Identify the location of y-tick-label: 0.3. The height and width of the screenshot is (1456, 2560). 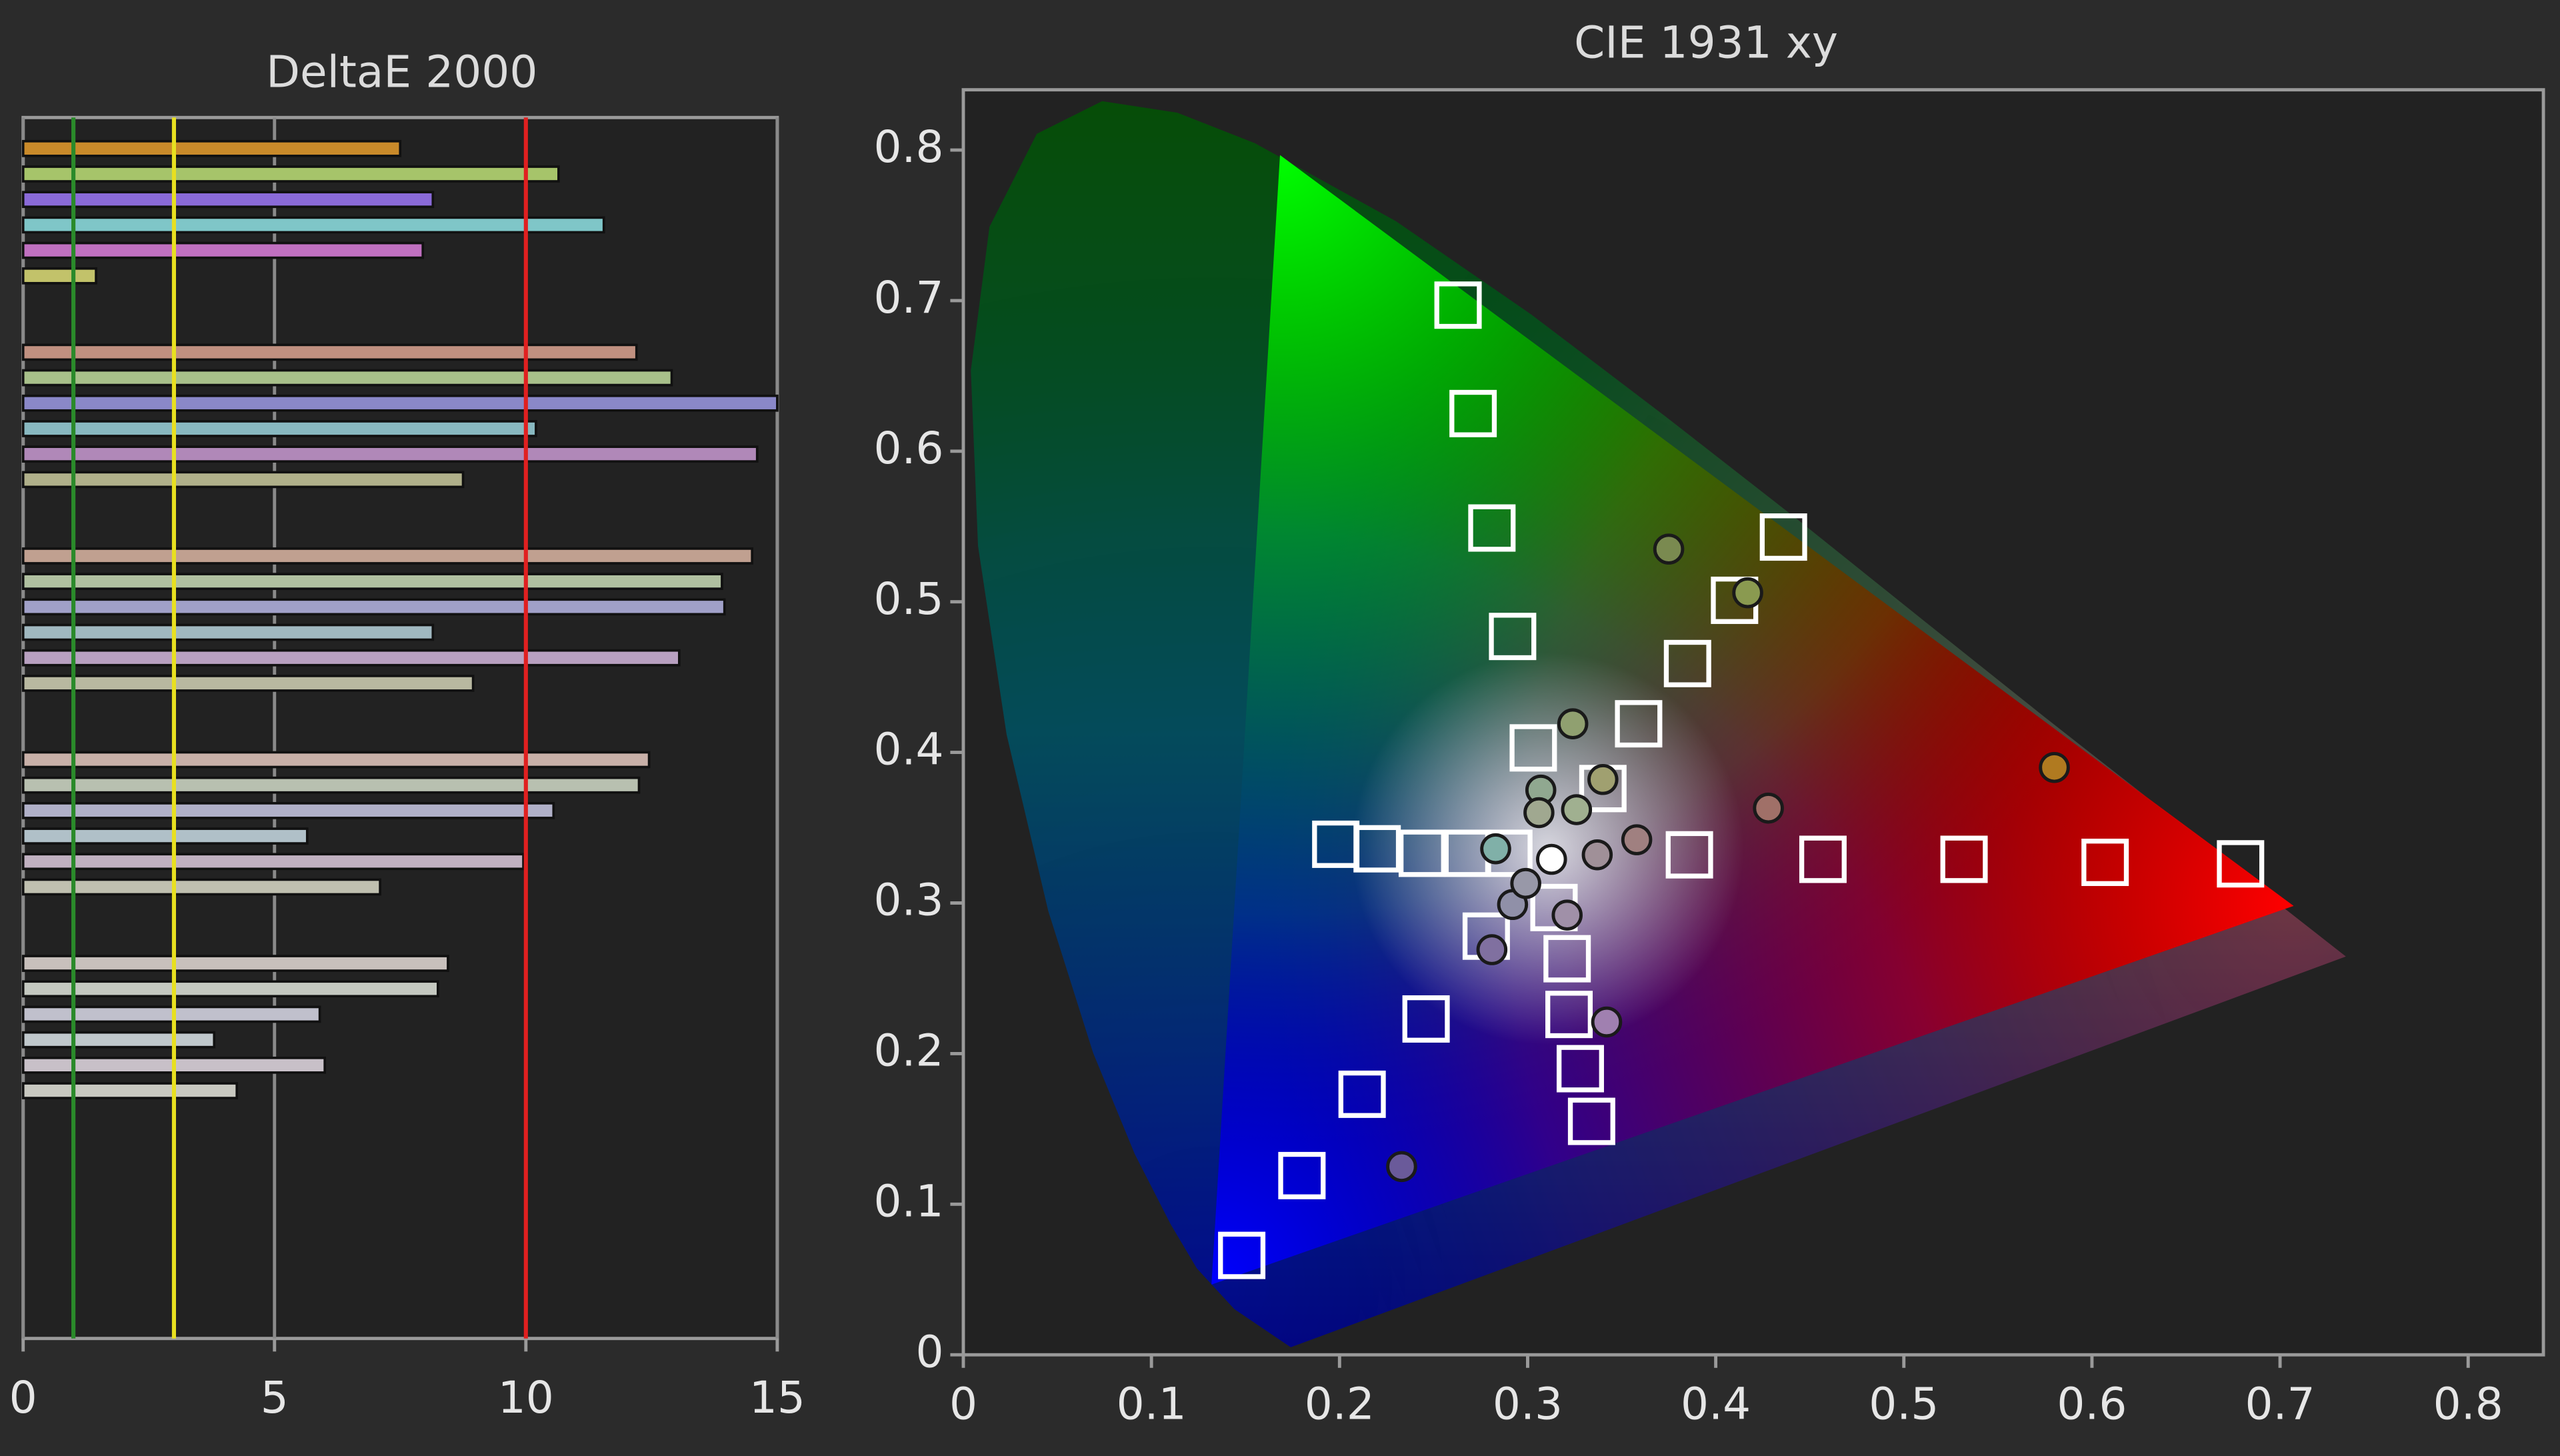
(908, 900).